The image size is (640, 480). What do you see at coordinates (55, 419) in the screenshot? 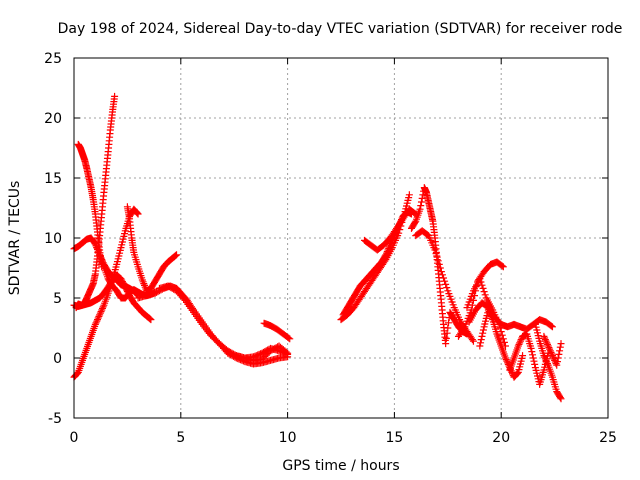
I see `y-tick-label: -5` at bounding box center [55, 419].